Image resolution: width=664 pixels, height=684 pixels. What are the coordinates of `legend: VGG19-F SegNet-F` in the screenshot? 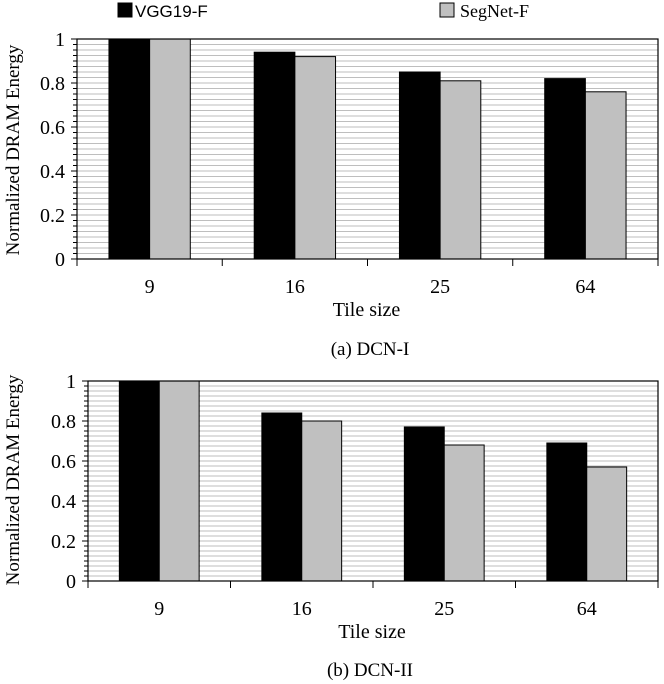 It's located at (323, 11).